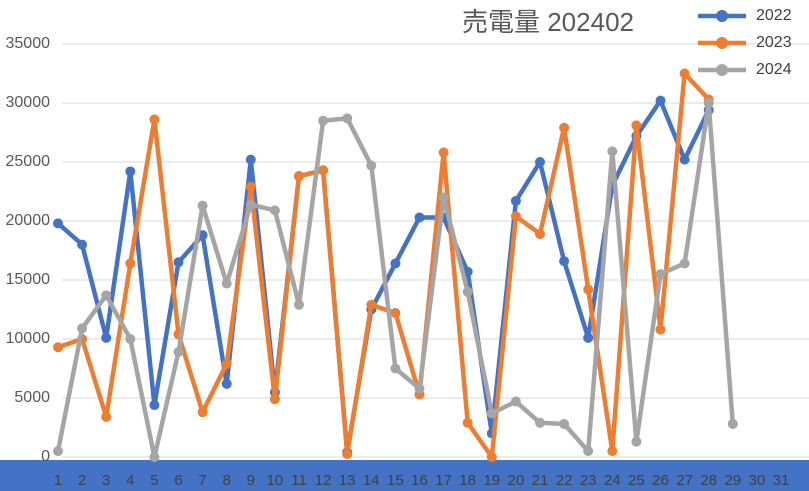 This screenshot has height=491, width=809. Describe the element at coordinates (130, 480) in the screenshot. I see `x-tick-label: 4` at that location.